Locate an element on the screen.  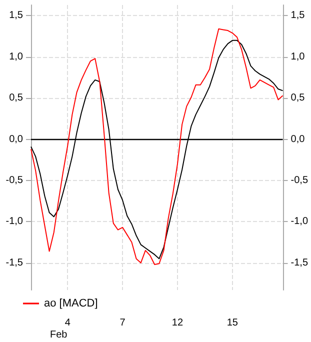
y2-tick-label: 1,5 is located at coordinates (298, 16).